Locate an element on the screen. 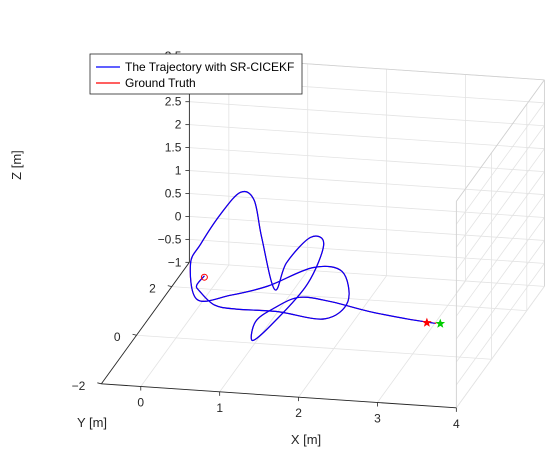  legend-label-trajectory: The Trajectory with SR-CICEKF is located at coordinates (209, 67).